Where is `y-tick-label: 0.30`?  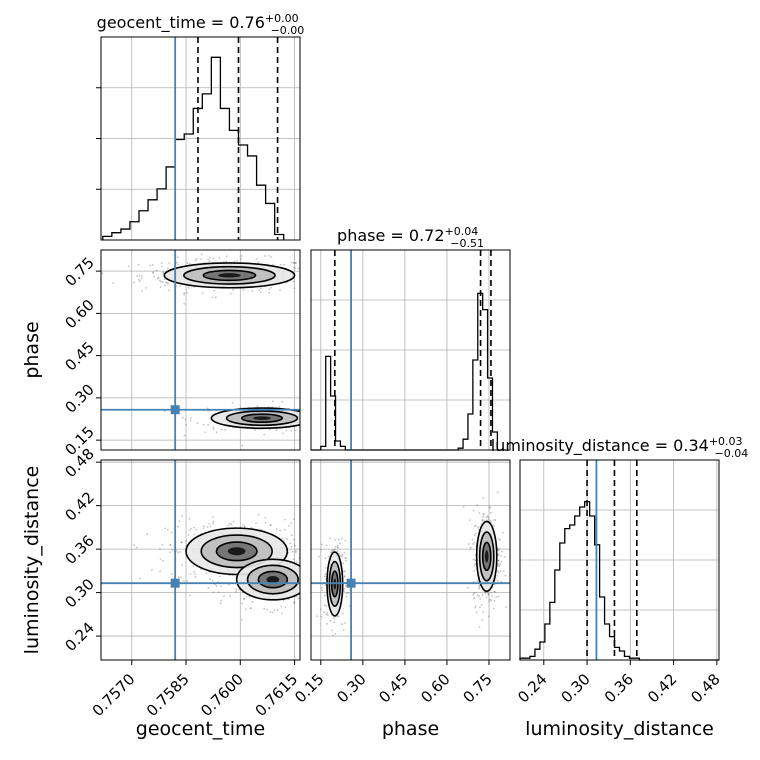 y-tick-label: 0.30 is located at coordinates (80, 398).